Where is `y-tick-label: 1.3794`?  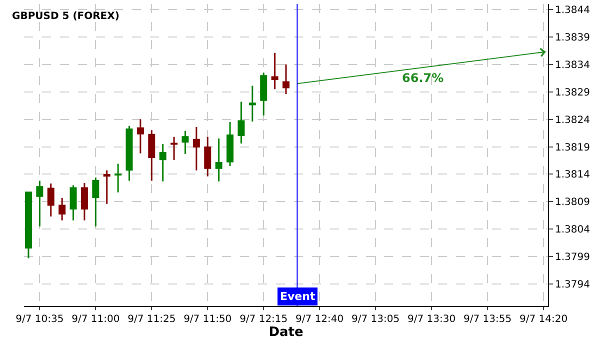 y-tick-label: 1.3794 is located at coordinates (572, 285).